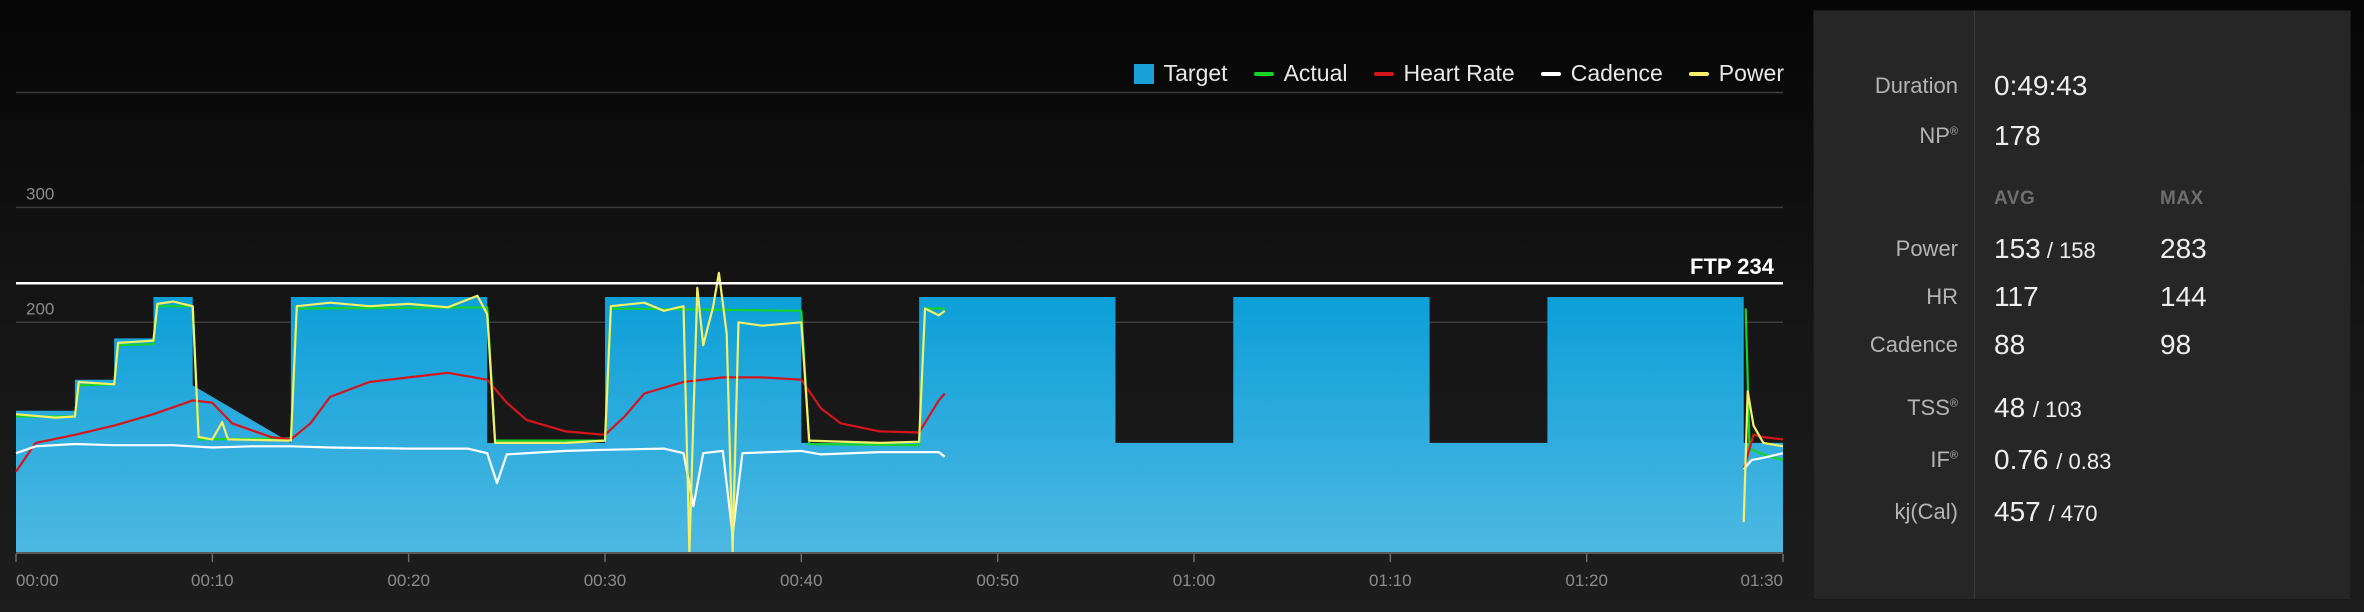 This screenshot has width=2364, height=612. What do you see at coordinates (605, 580) in the screenshot?
I see `x-tick-label: 00:30` at bounding box center [605, 580].